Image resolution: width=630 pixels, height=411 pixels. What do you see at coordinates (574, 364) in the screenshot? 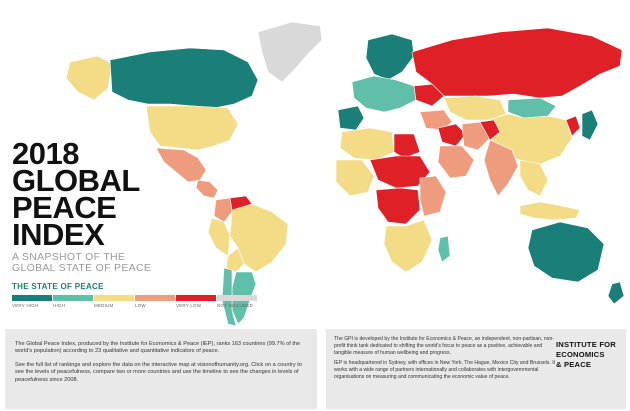
I see `logo-line-3: & PEACE` at bounding box center [574, 364].